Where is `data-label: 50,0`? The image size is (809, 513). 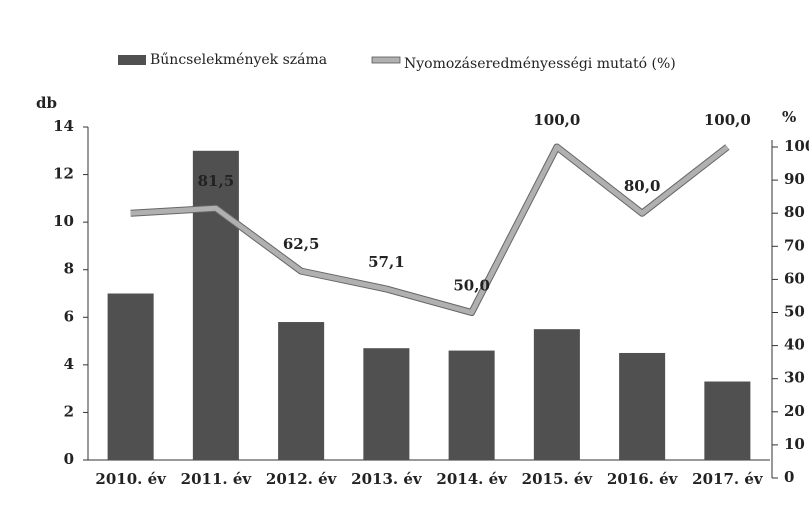 data-label: 50,0 is located at coordinates (471, 286).